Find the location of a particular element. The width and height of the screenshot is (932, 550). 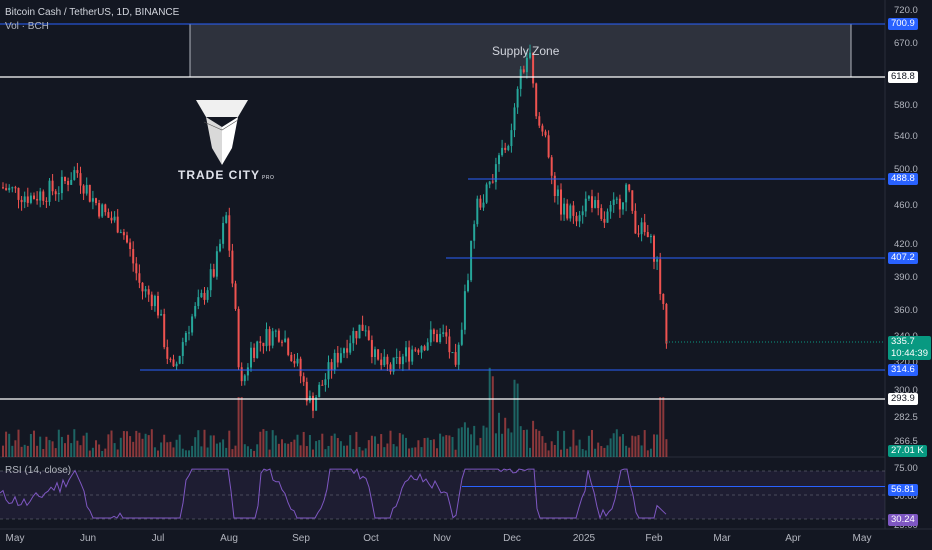

trade-city-logo is located at coordinates (222, 132).